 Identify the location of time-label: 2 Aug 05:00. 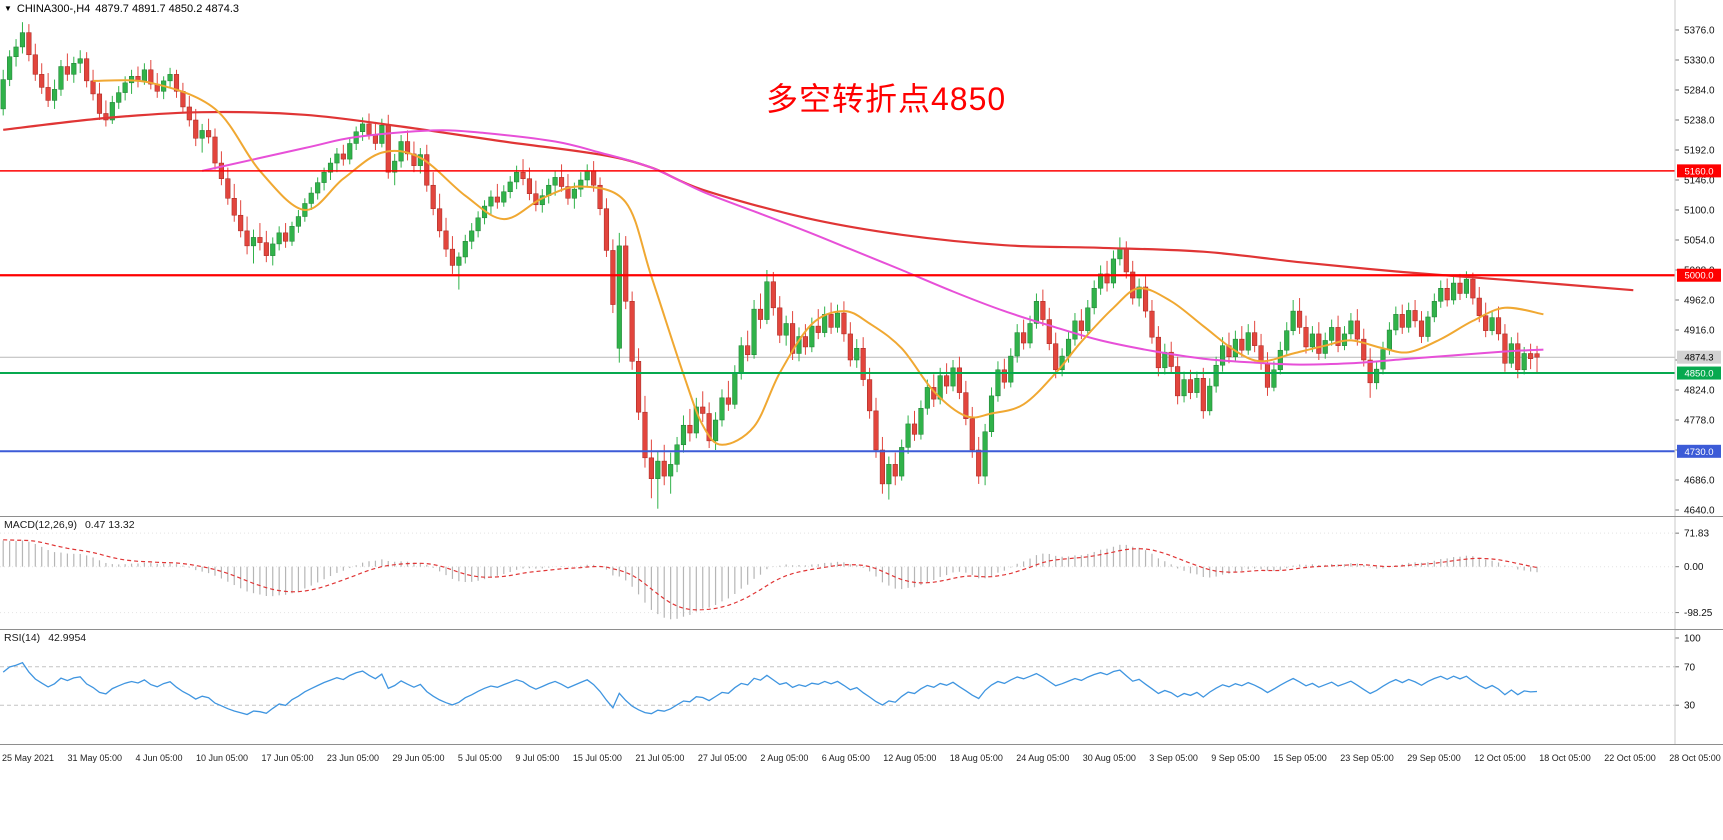
(784, 758).